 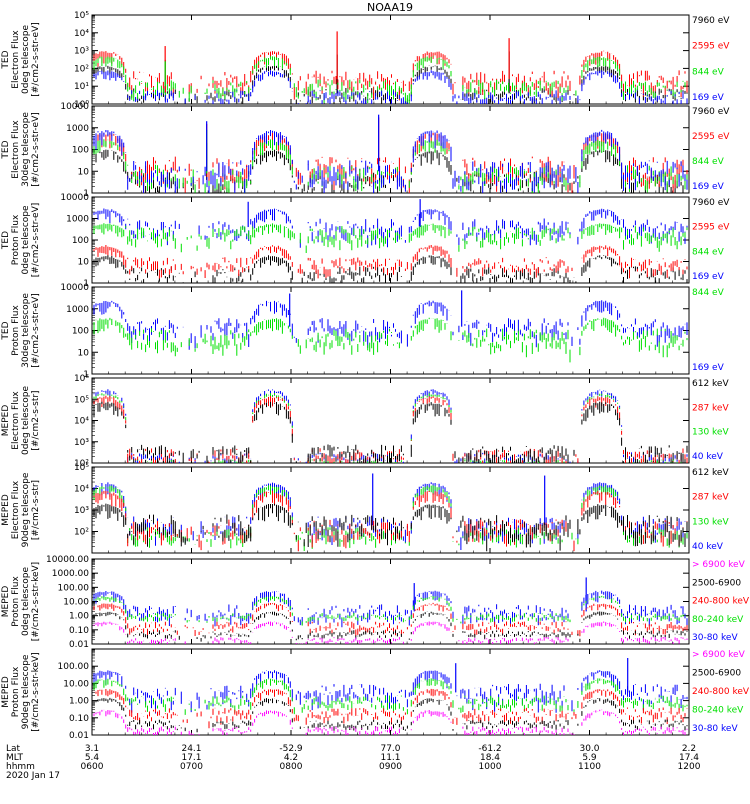 What do you see at coordinates (36, 691) in the screenshot?
I see `y-axis-label: [#/cm2-s-str-keV]` at bounding box center [36, 691].